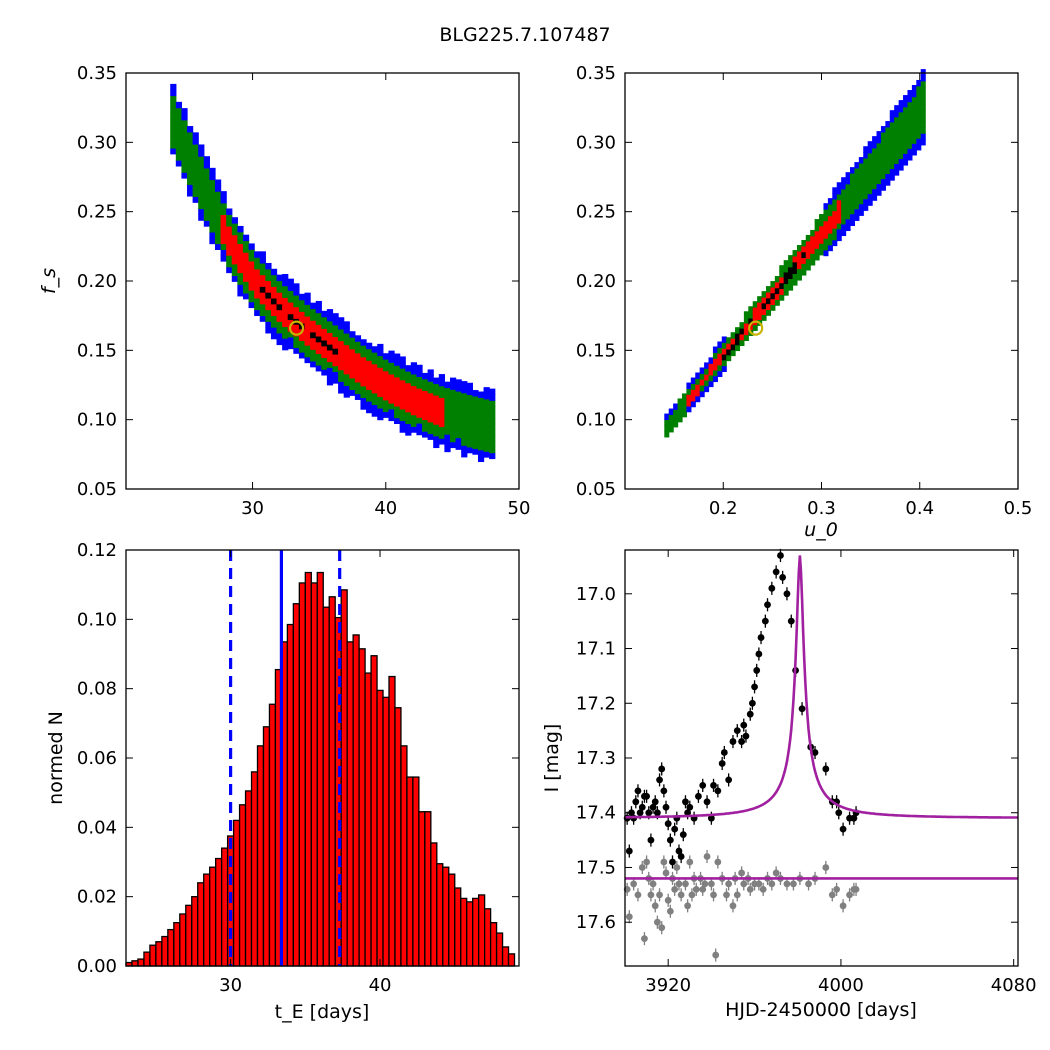 The image size is (1050, 1050). I want to click on x-tick-label: 0.3, so click(821, 508).